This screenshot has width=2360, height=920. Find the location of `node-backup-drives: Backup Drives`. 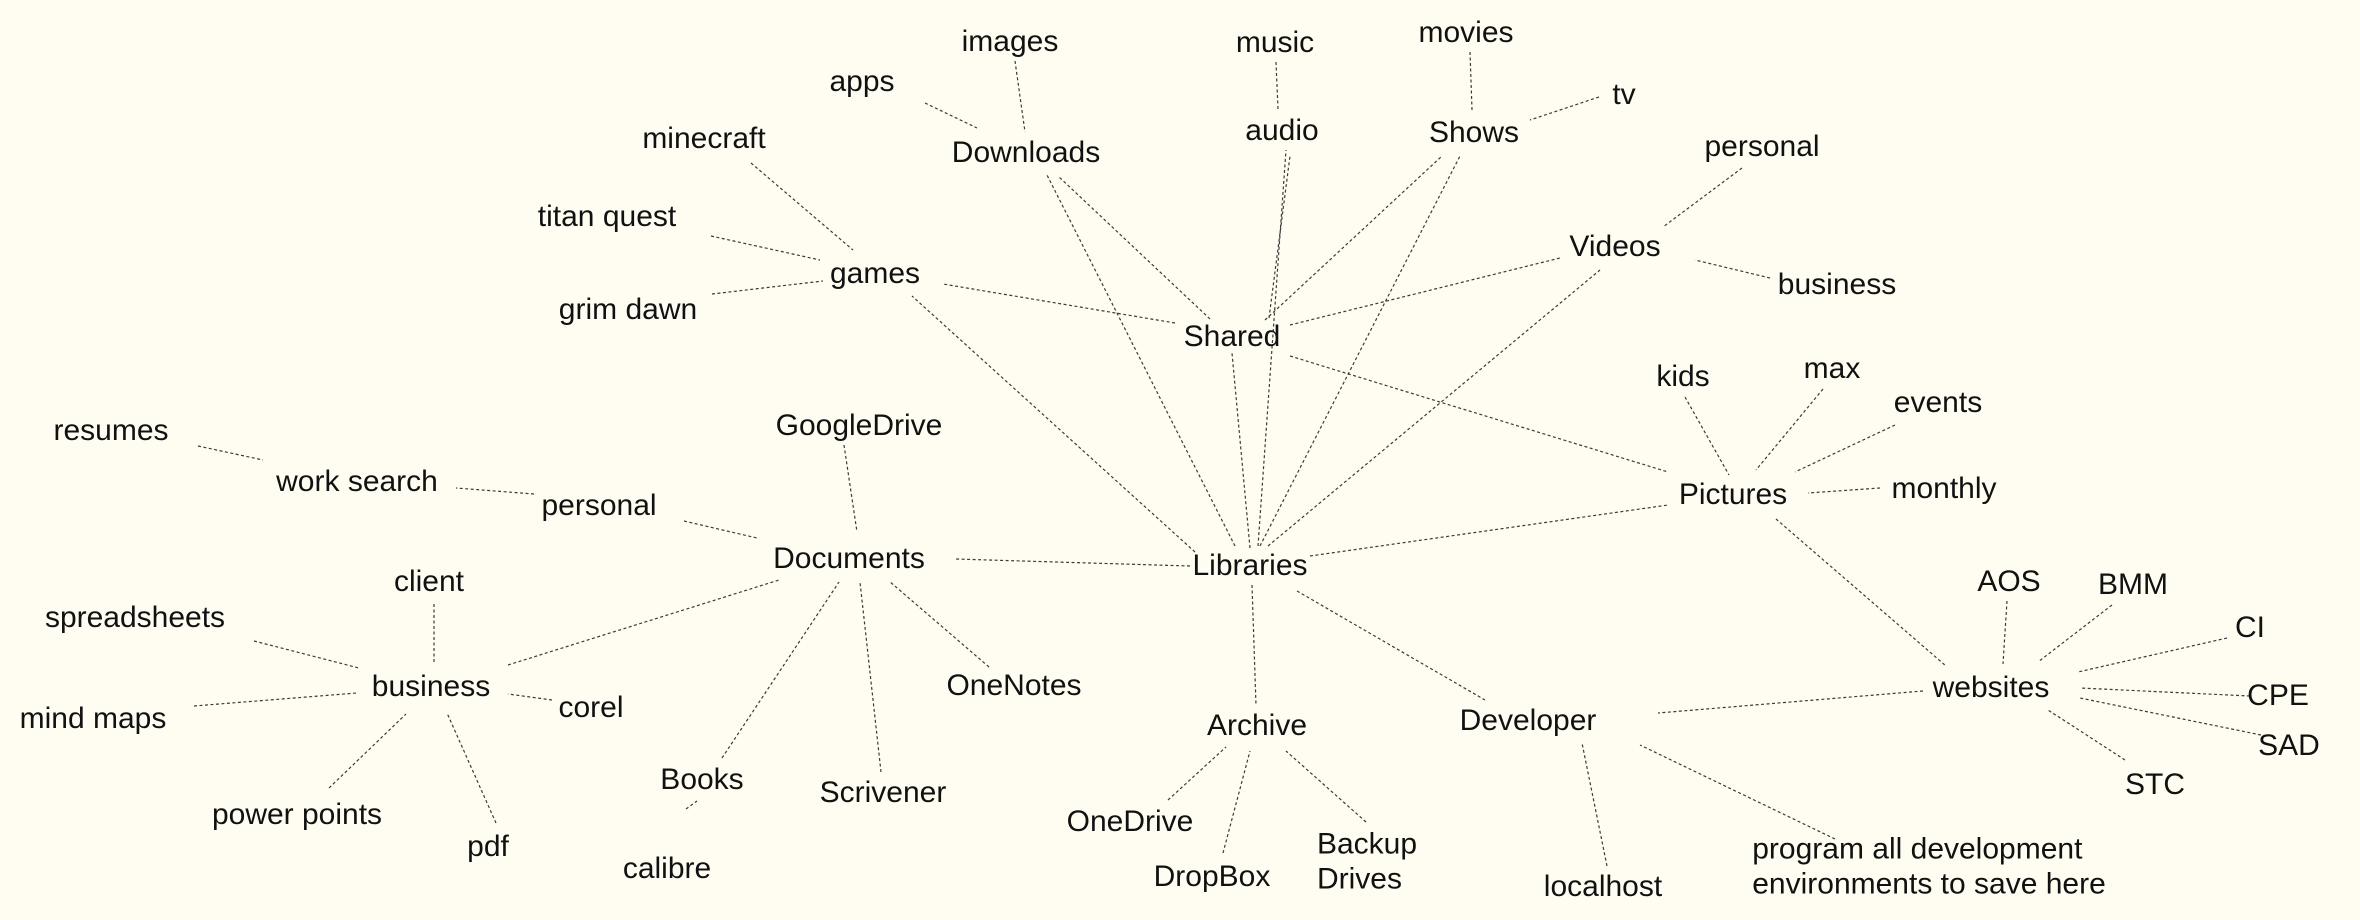

node-backup-drives: Backup Drives is located at coordinates (1367, 861).